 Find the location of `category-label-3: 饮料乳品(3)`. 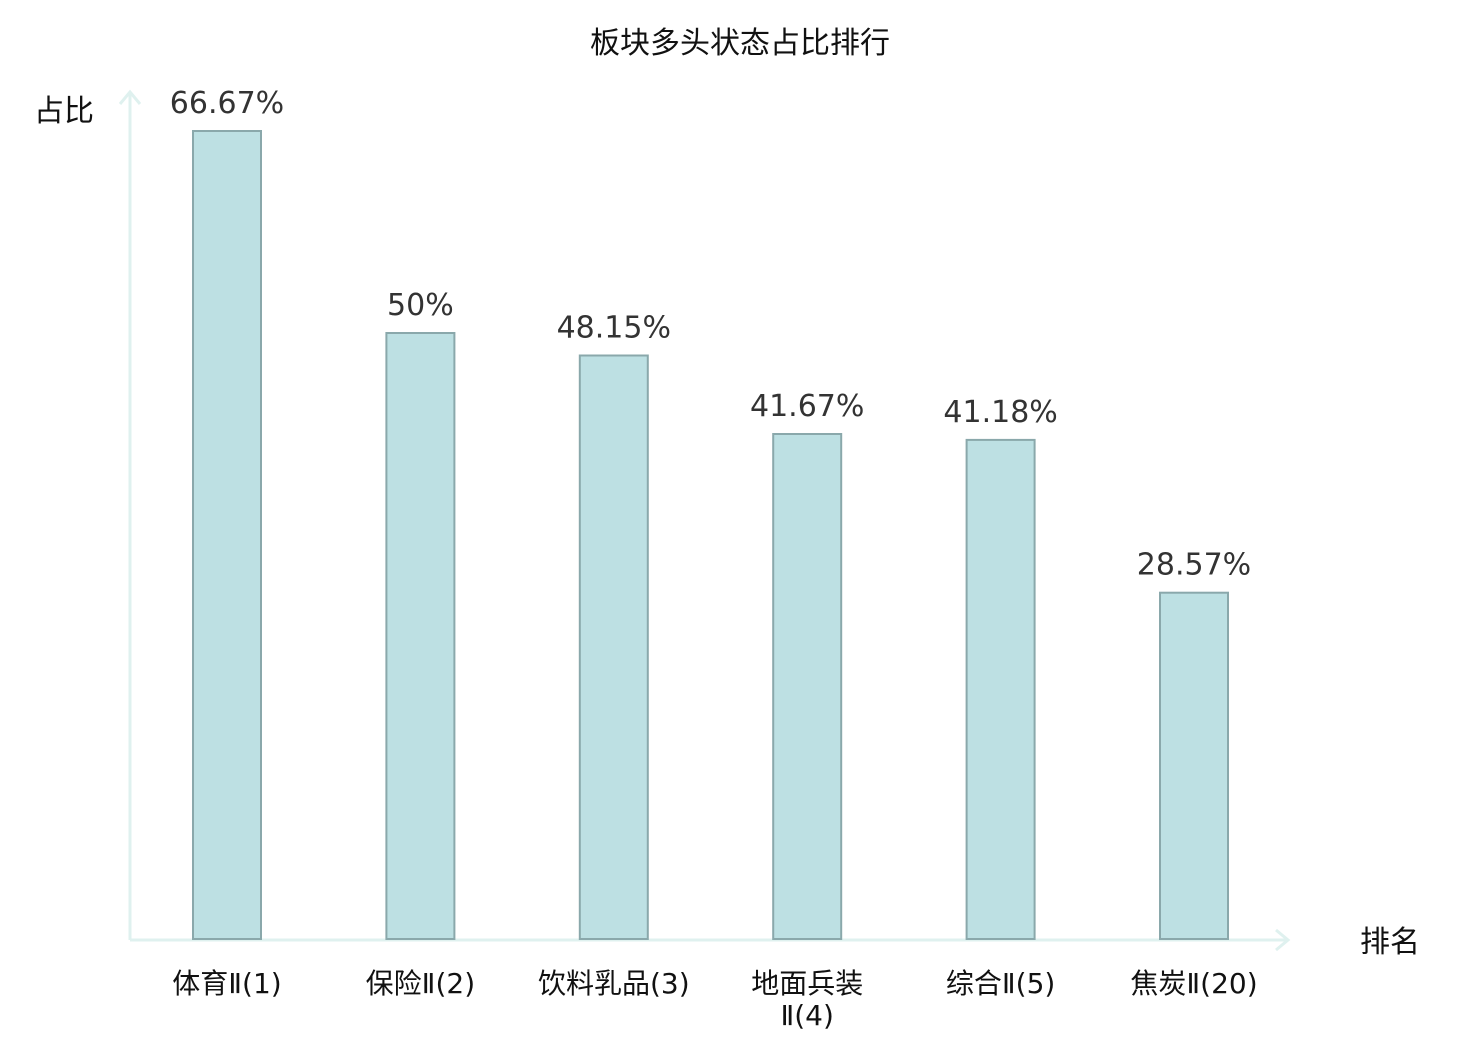

category-label-3: 饮料乳品(3) is located at coordinates (614, 983).